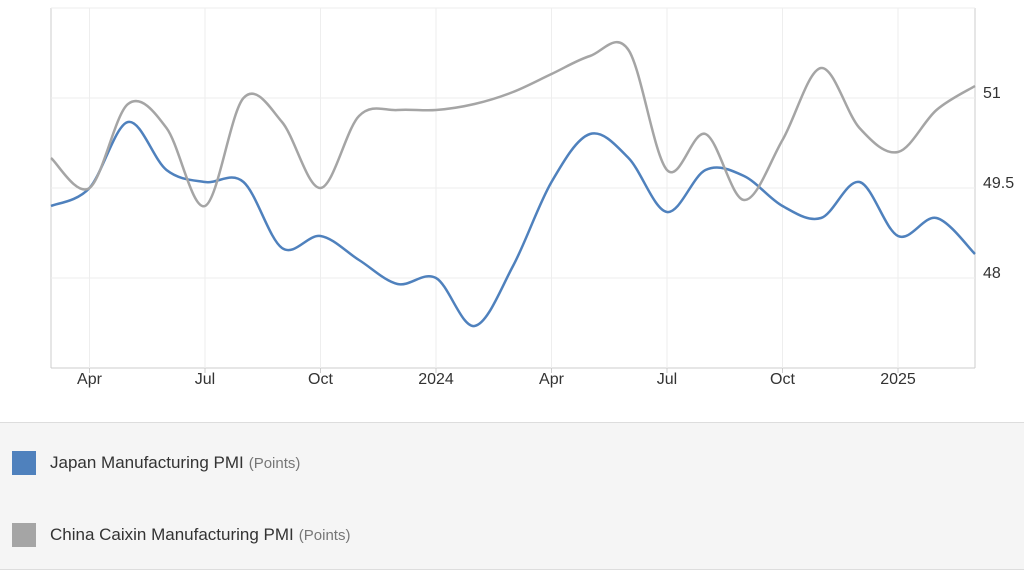 This screenshot has width=1024, height=573. What do you see at coordinates (172, 534) in the screenshot?
I see `legend-label: China Caixin Manufacturing PMI` at bounding box center [172, 534].